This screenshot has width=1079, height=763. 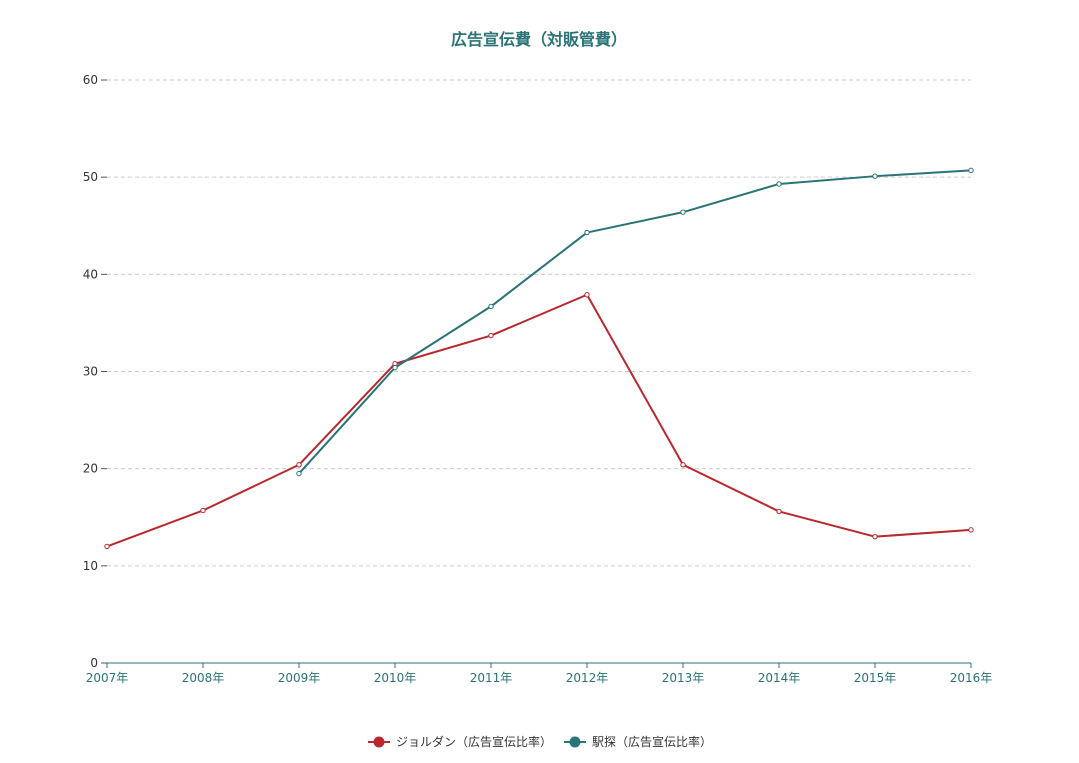 What do you see at coordinates (971, 678) in the screenshot?
I see `x-tick-label: 2016年` at bounding box center [971, 678].